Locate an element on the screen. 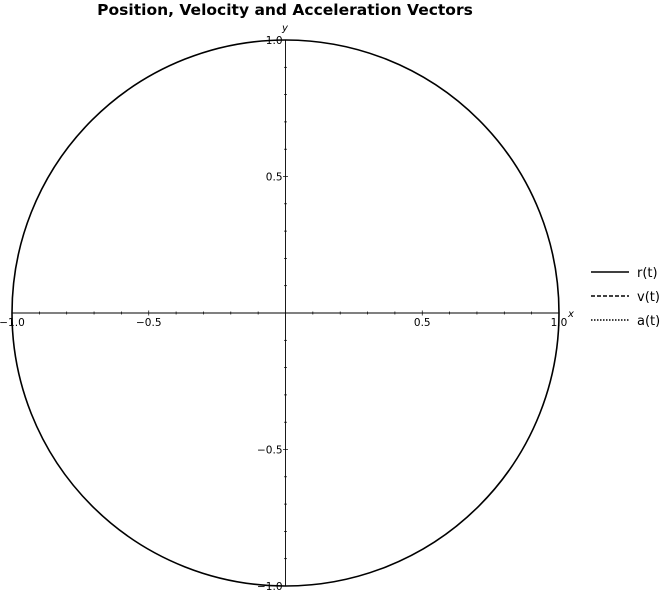 This screenshot has height=595, width=667. y-tick-label: 0.5 is located at coordinates (274, 178).